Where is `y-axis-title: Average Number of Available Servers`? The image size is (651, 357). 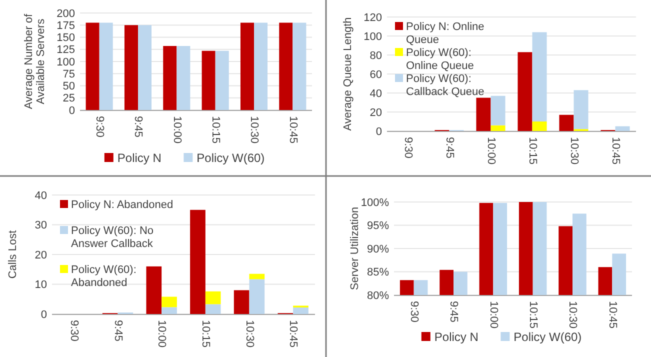
y-axis-title: Average Number of Available Servers is located at coordinates (35, 61).